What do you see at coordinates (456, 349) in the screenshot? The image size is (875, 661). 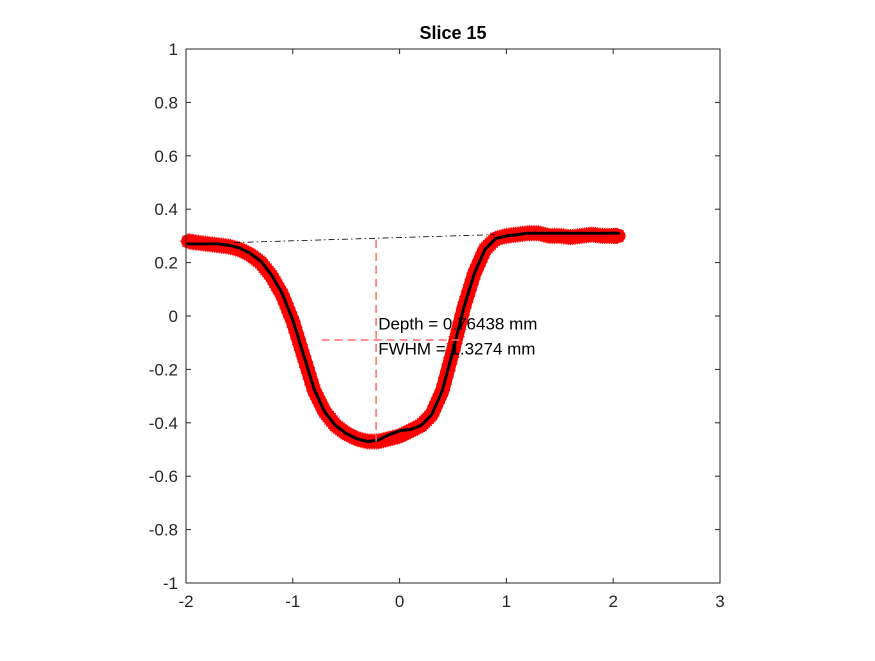 I see `annotation-label: FWHM = 1.3274 mm` at bounding box center [456, 349].